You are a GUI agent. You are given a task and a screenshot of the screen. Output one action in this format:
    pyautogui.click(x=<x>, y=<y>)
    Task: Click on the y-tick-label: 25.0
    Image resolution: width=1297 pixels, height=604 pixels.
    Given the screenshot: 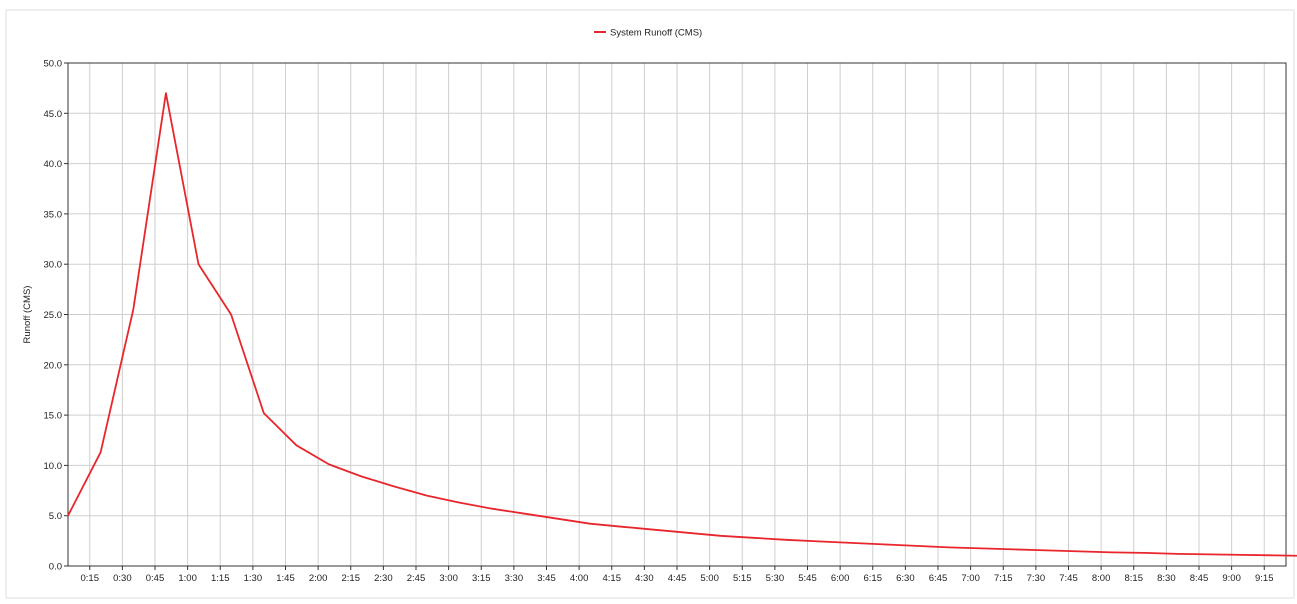 What is the action you would take?
    pyautogui.click(x=53, y=315)
    